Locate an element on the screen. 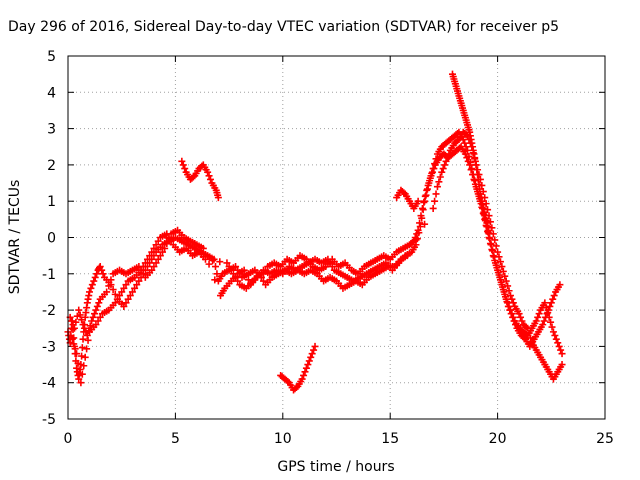 The height and width of the screenshot is (480, 640). y-tick-label: 1 is located at coordinates (51, 202).